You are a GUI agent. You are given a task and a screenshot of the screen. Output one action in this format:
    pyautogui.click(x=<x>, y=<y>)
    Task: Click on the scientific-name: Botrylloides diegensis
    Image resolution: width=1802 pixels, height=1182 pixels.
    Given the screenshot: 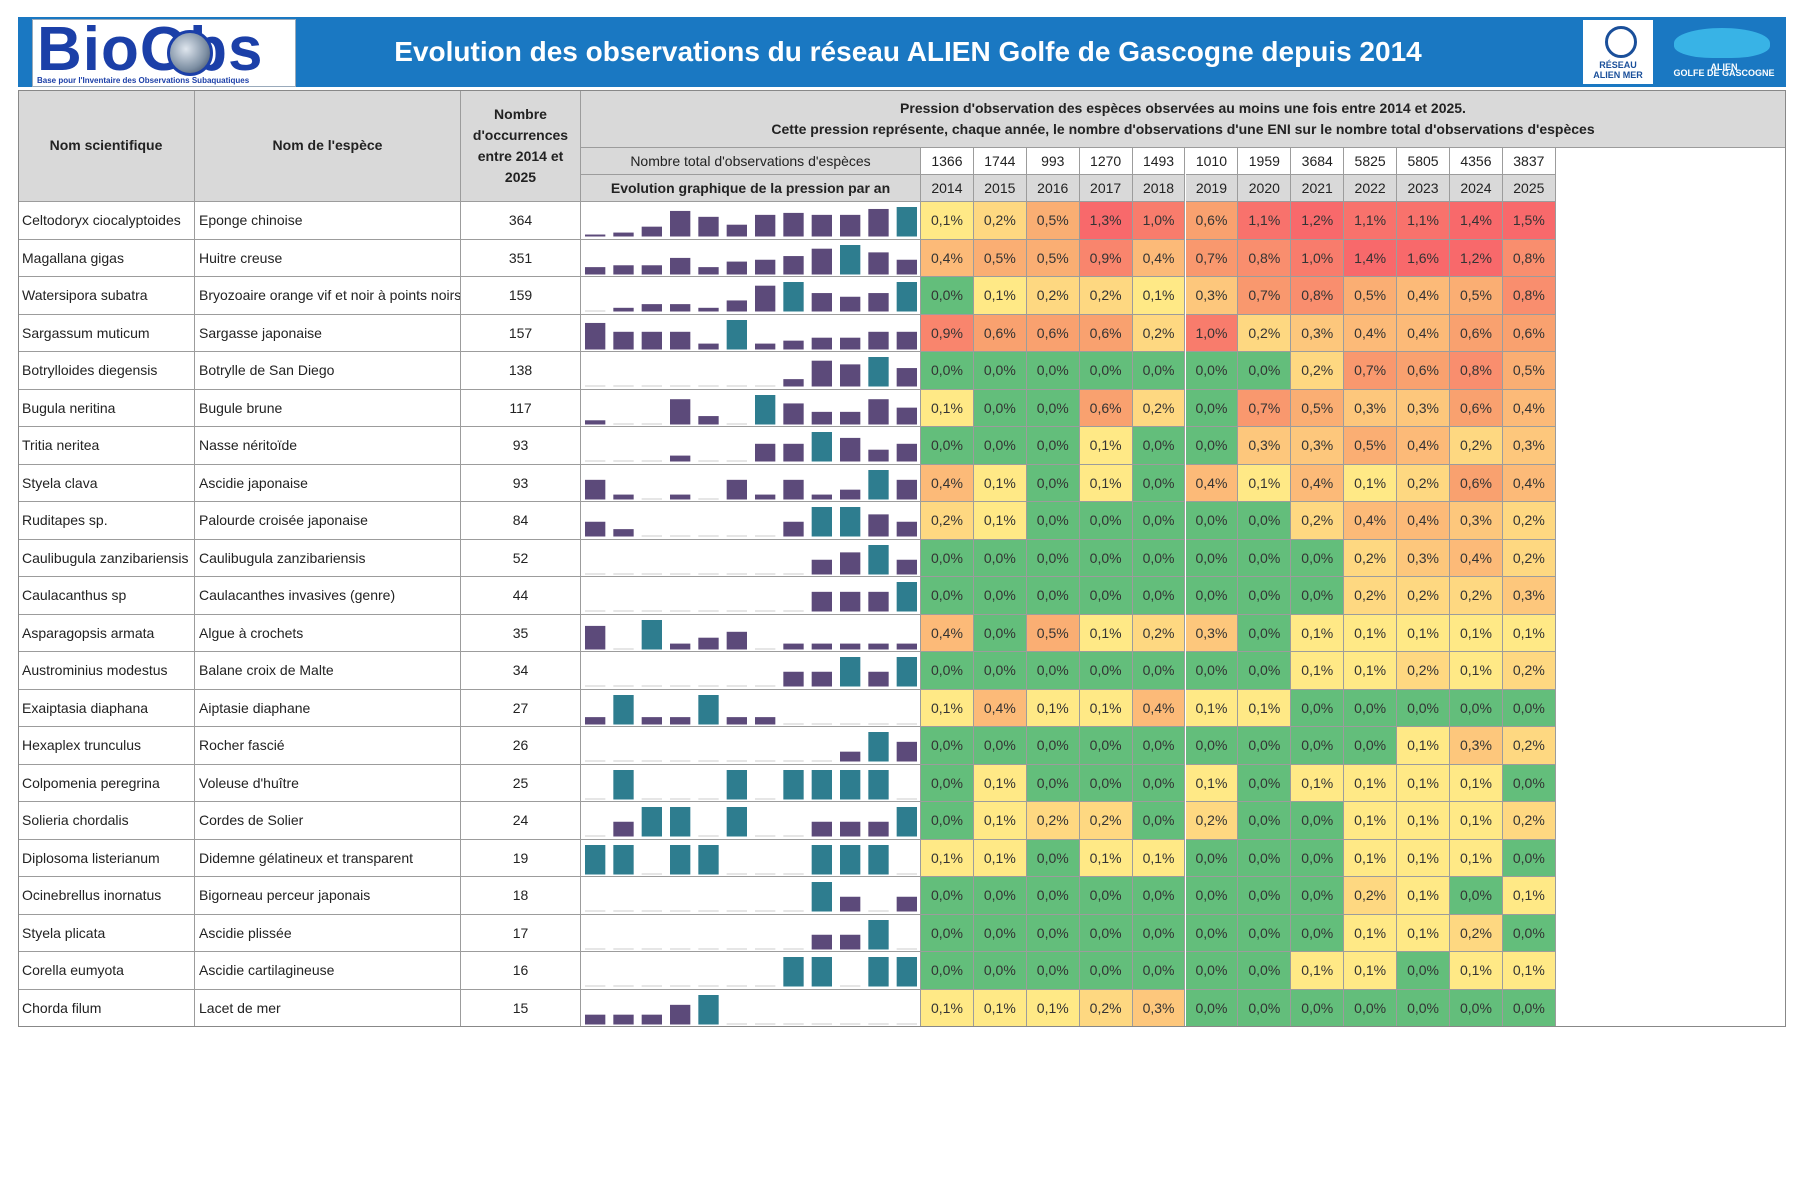 What is the action you would take?
    pyautogui.click(x=106, y=371)
    